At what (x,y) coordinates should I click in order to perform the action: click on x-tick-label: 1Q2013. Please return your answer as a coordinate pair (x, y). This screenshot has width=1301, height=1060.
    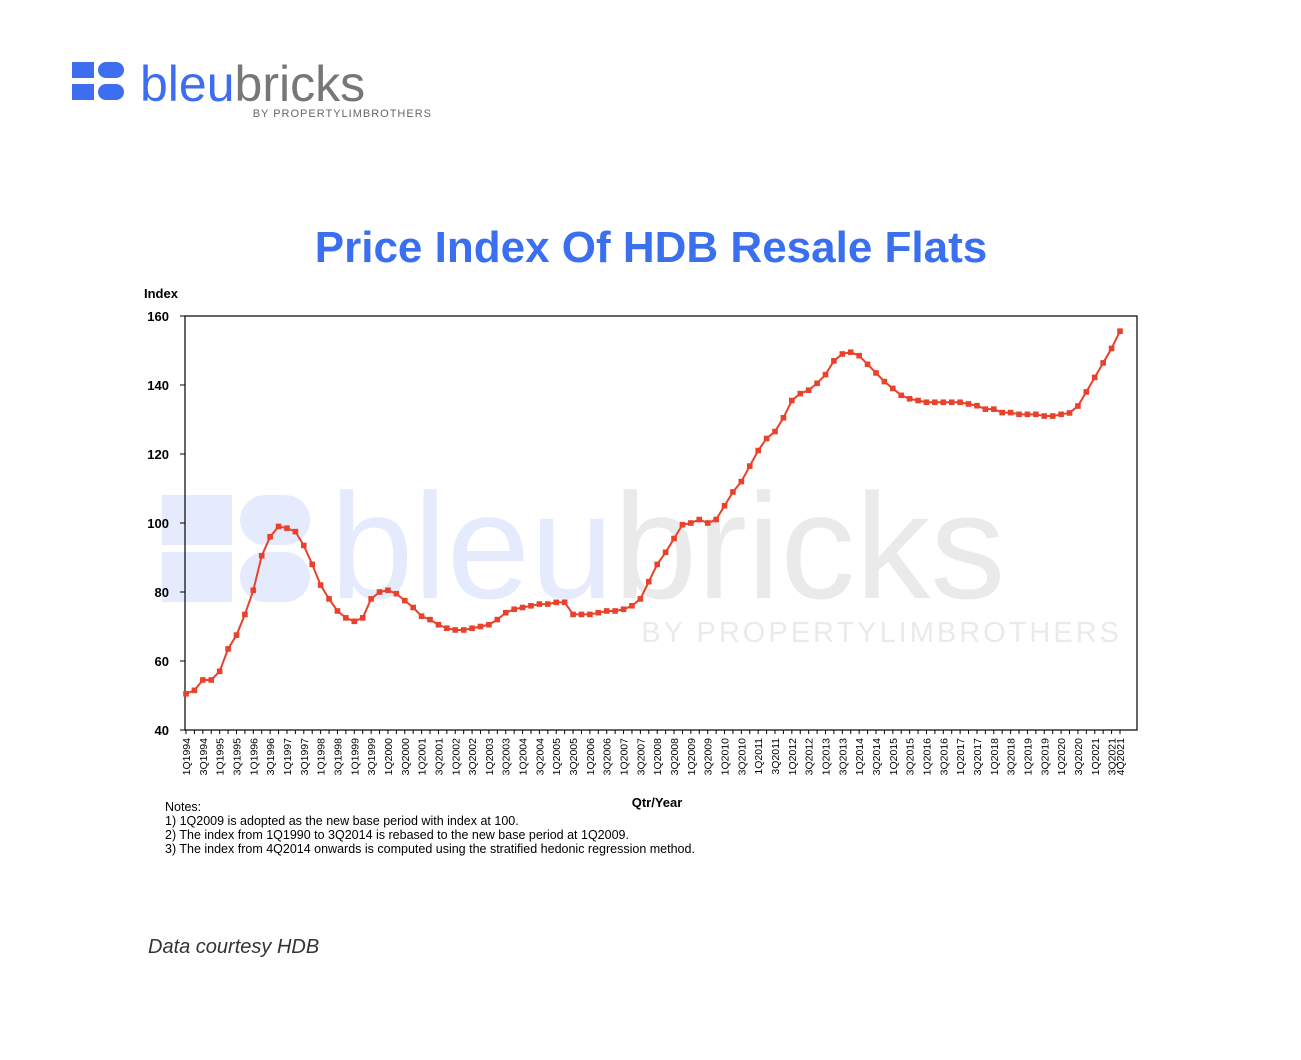
    Looking at the image, I should click on (826, 757).